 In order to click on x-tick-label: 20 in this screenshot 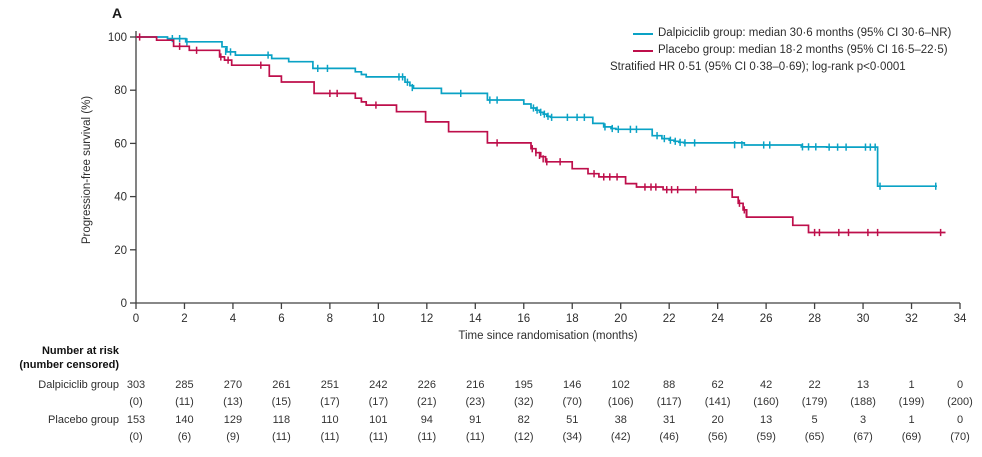, I will do `click(620, 319)`.